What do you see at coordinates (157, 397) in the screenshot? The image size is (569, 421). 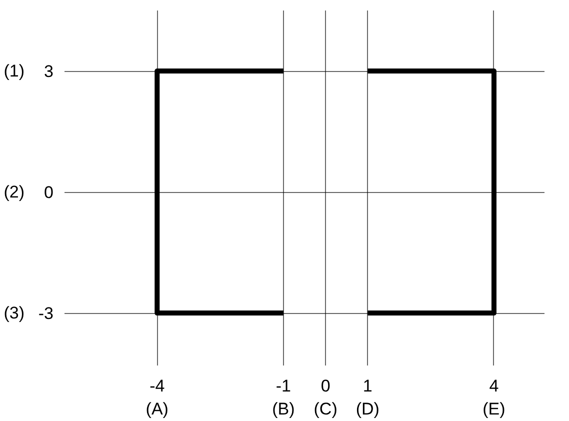 I see `x-tick-label: -4 (A)` at bounding box center [157, 397].